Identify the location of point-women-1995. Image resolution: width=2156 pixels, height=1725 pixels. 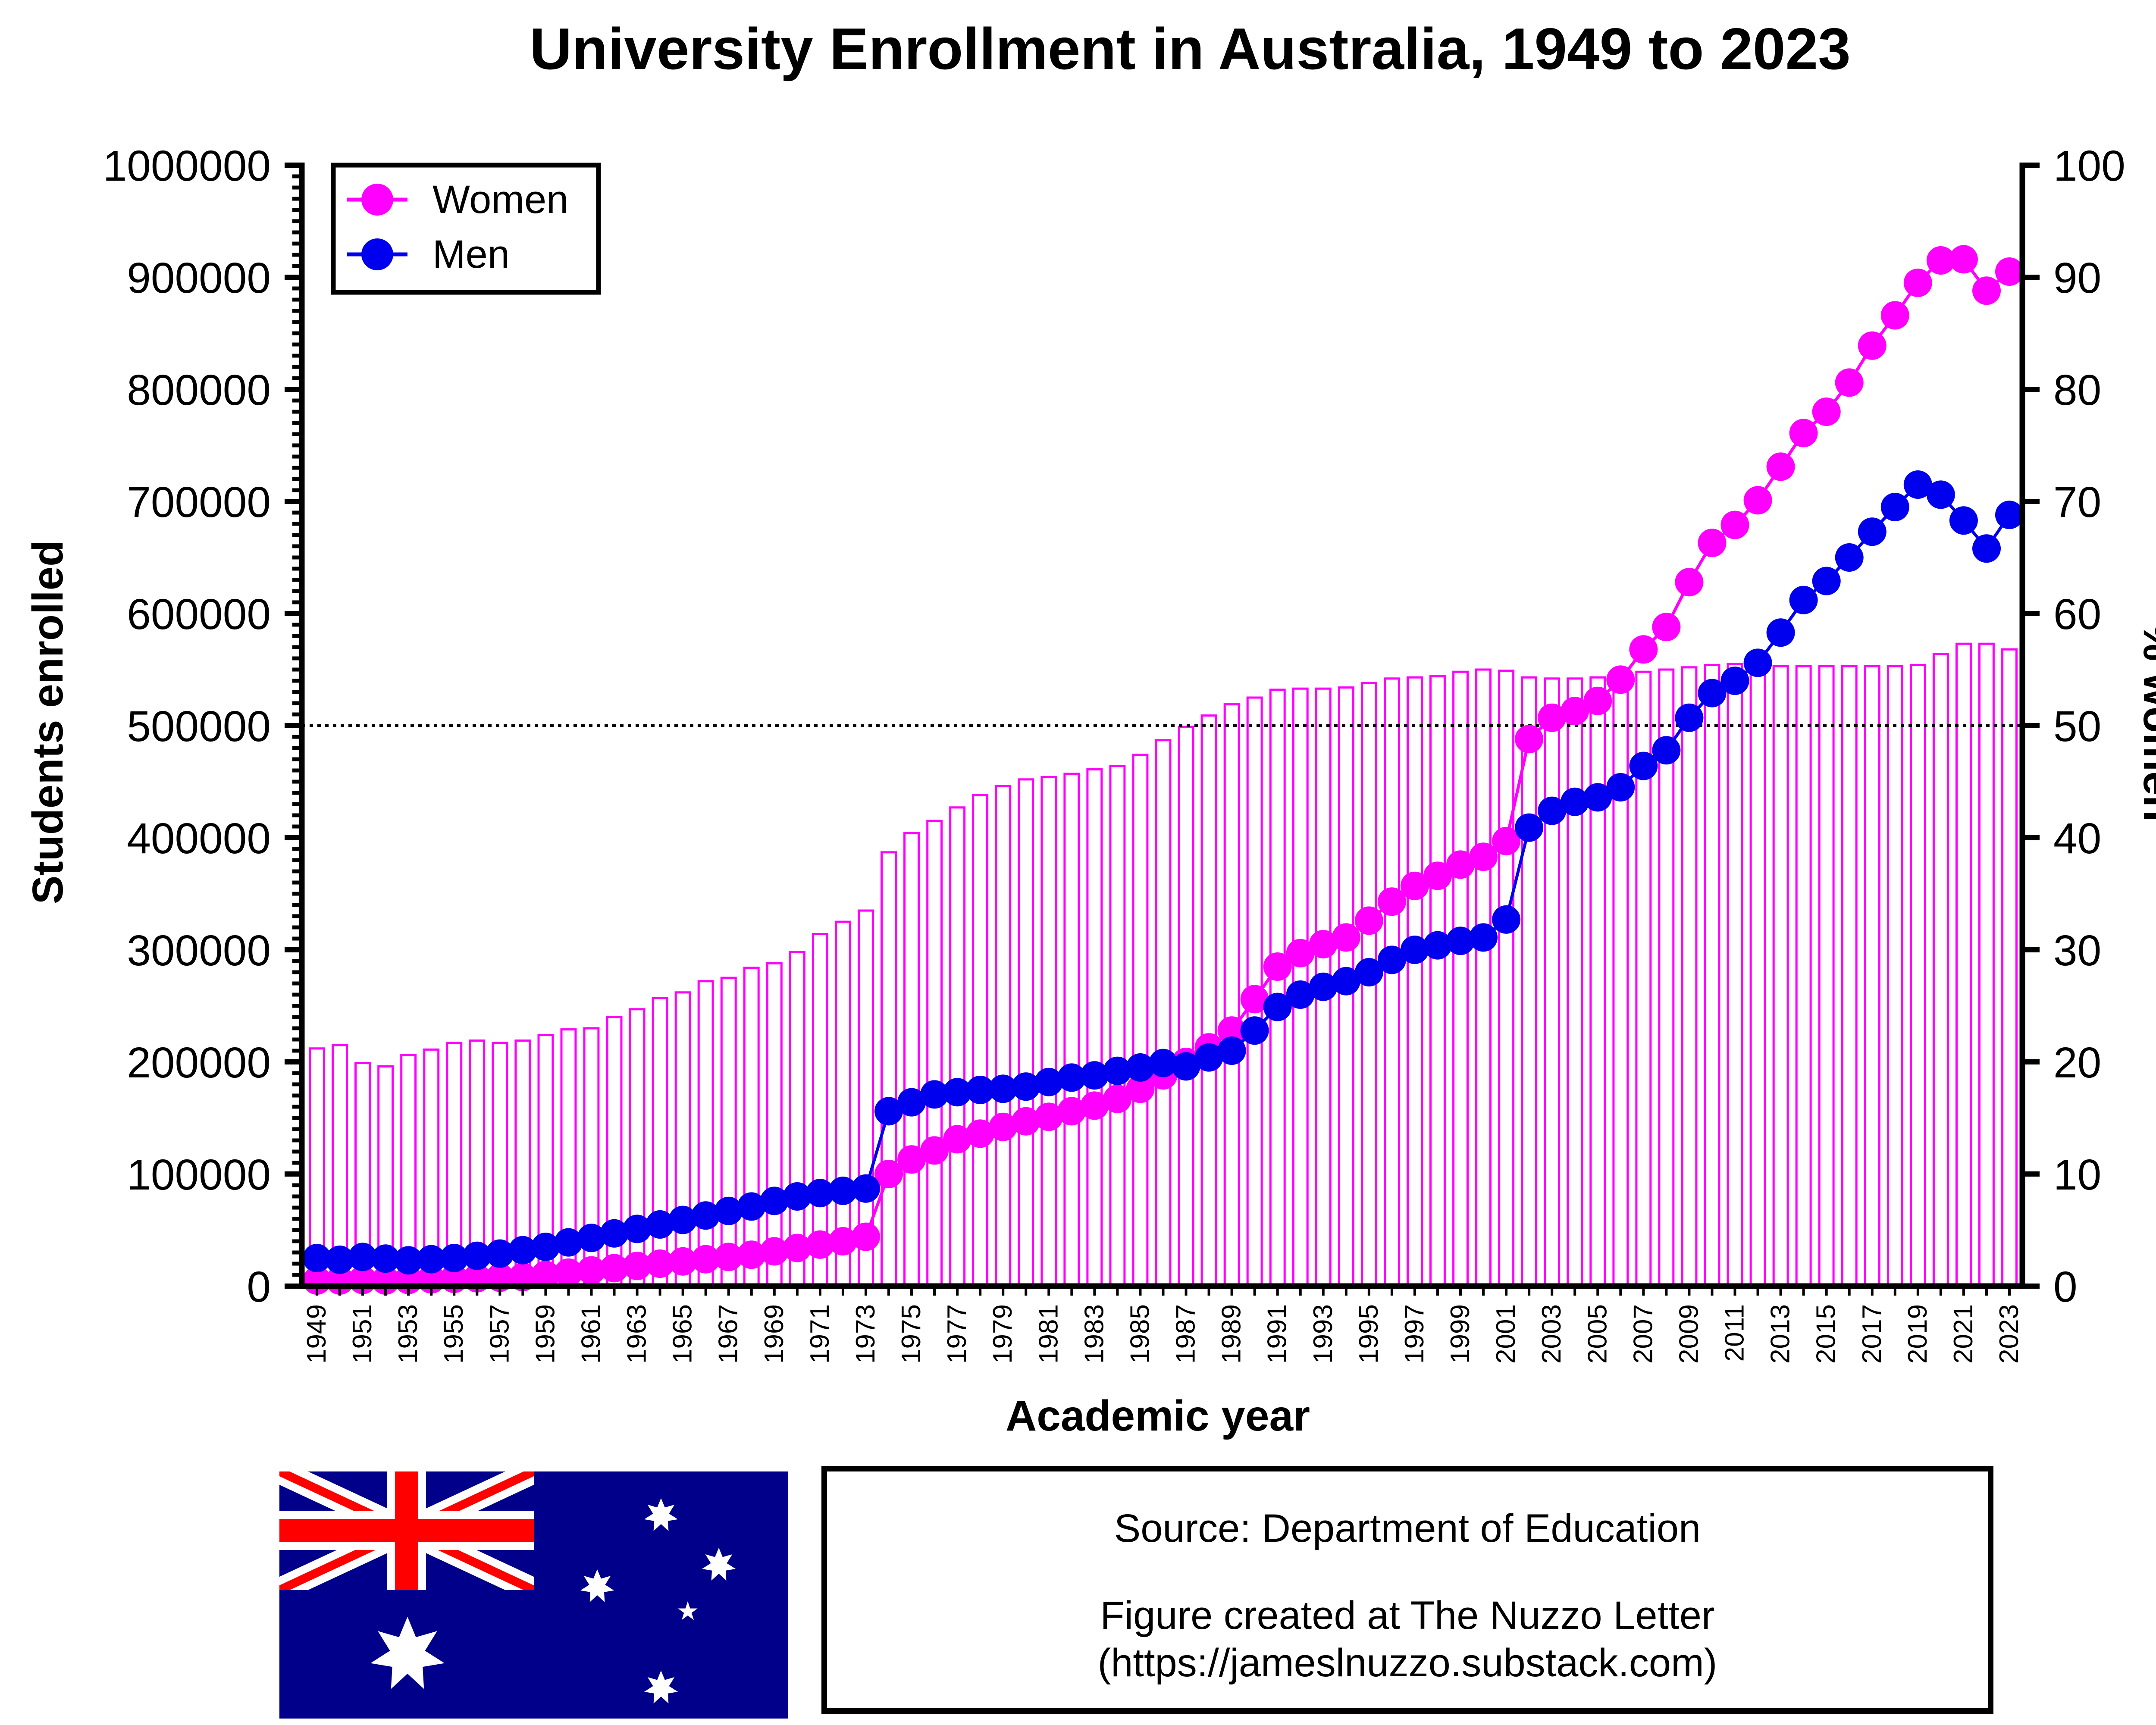
(1368, 920).